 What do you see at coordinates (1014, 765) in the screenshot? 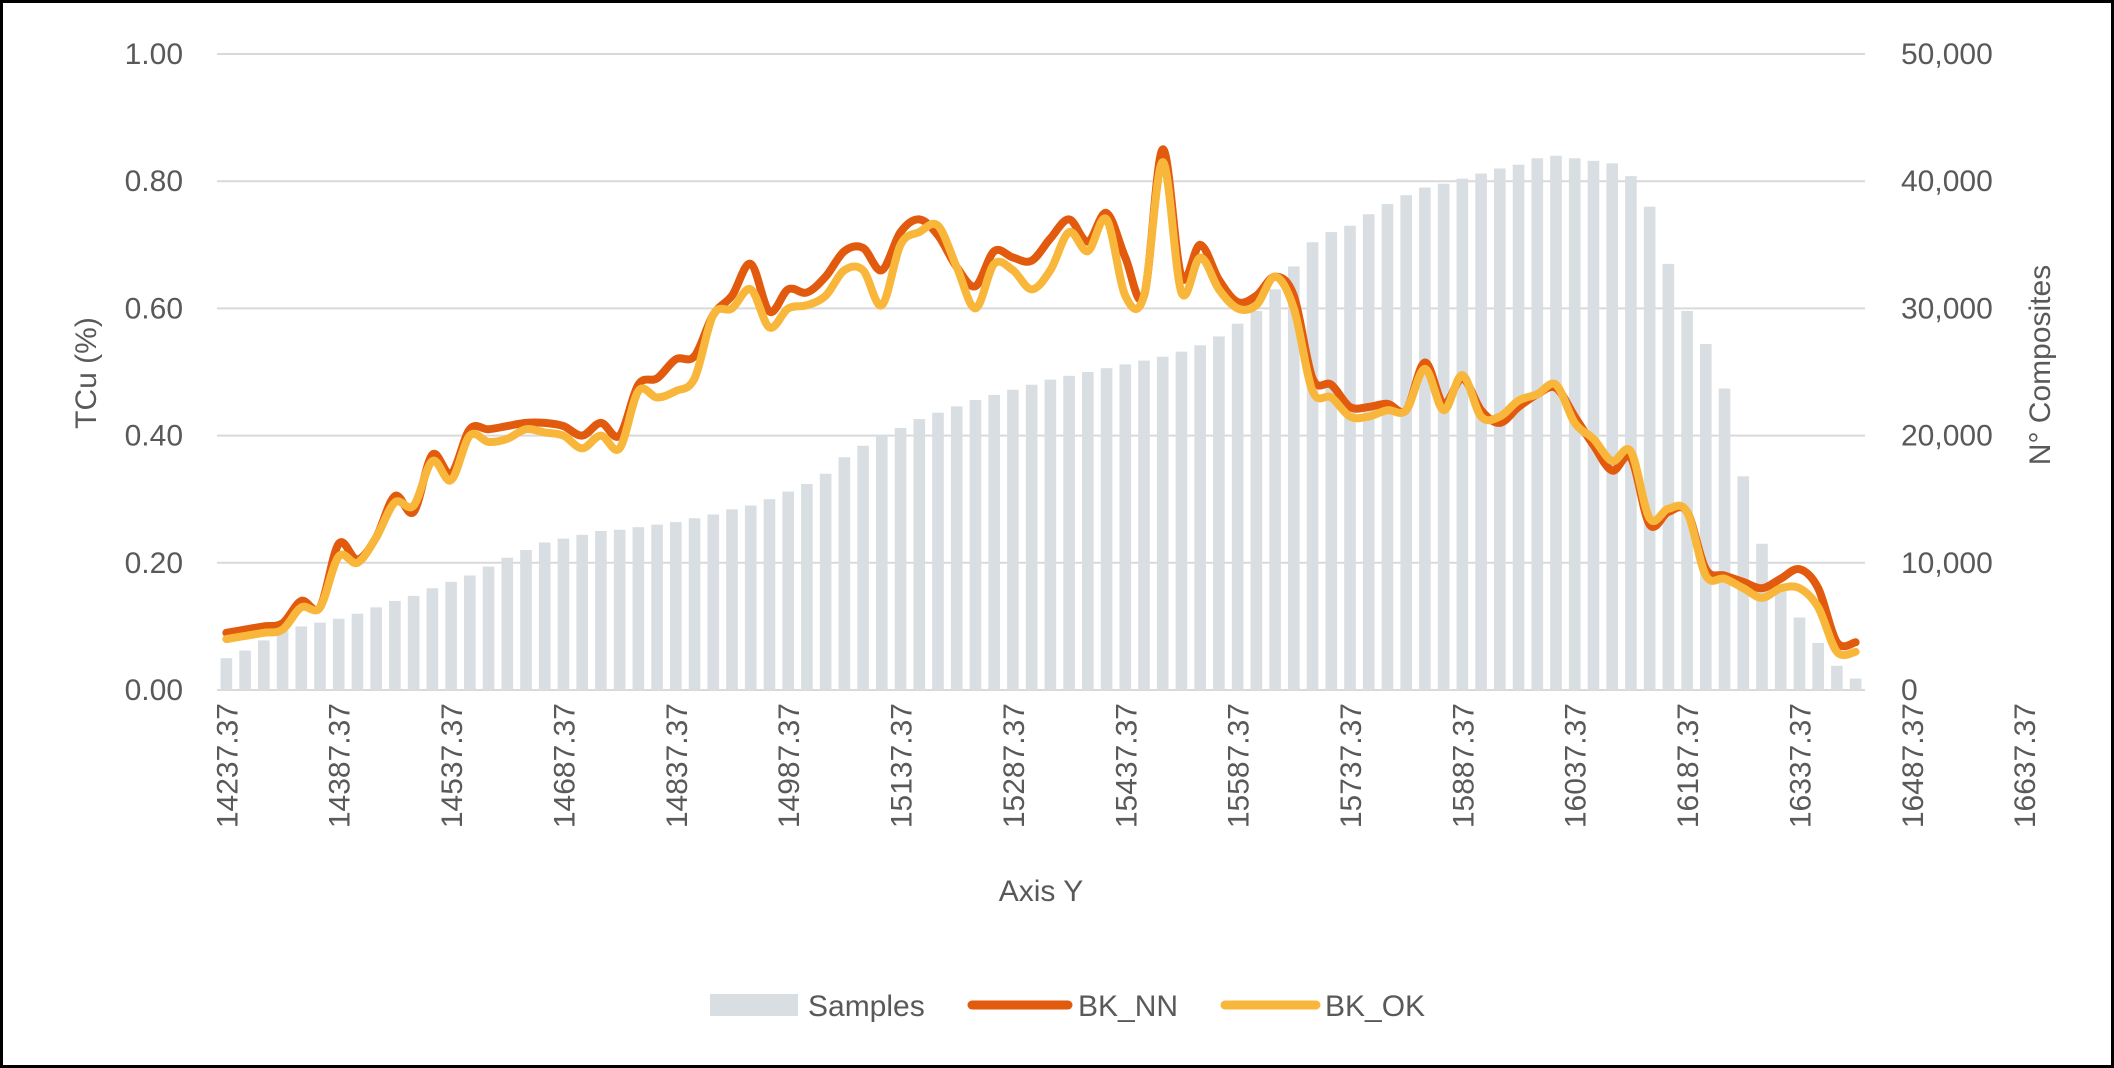
I see `x-tick-label: 15287.37` at bounding box center [1014, 765].